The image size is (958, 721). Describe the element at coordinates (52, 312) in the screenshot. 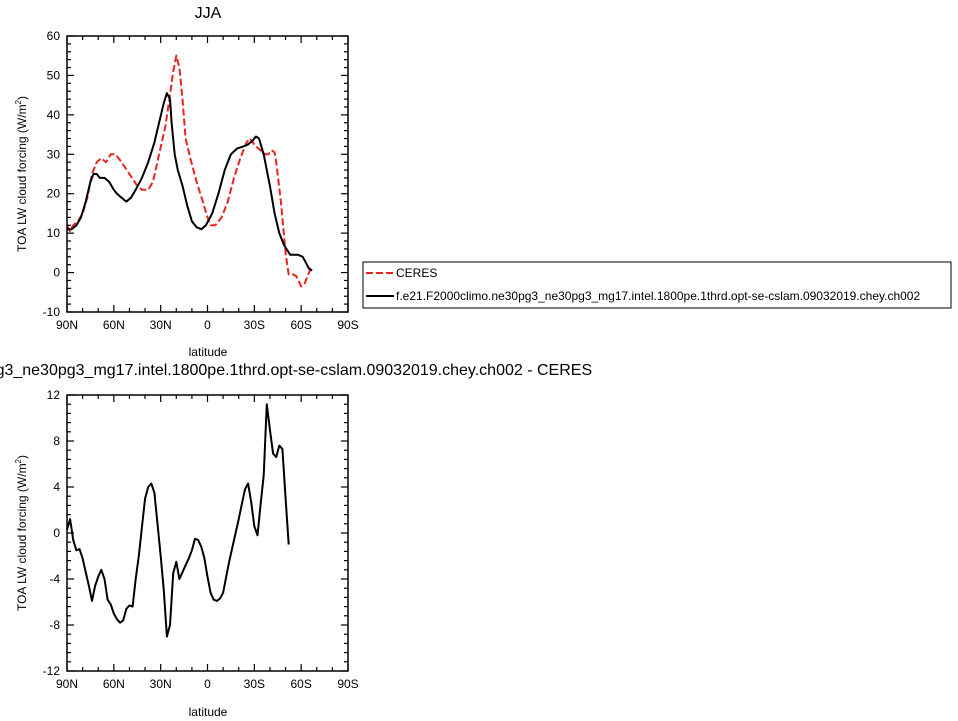

I see `top-y-tick-label: -10` at that location.